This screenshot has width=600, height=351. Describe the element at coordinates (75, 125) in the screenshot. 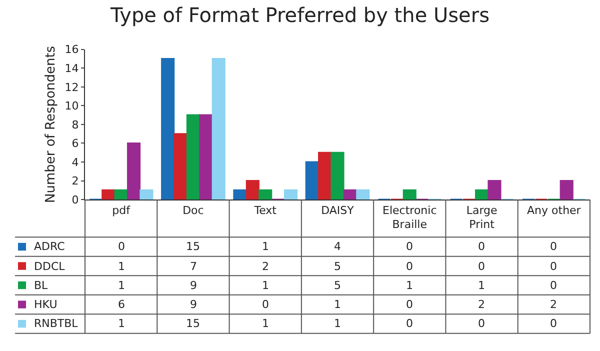

I see `y-tick-label: 8` at that location.